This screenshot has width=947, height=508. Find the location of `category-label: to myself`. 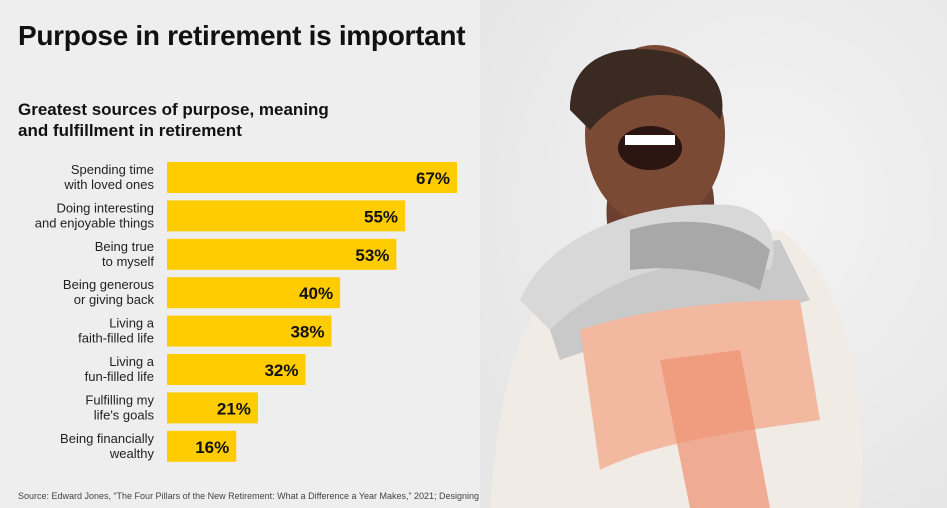

category-label: to myself is located at coordinates (128, 261).